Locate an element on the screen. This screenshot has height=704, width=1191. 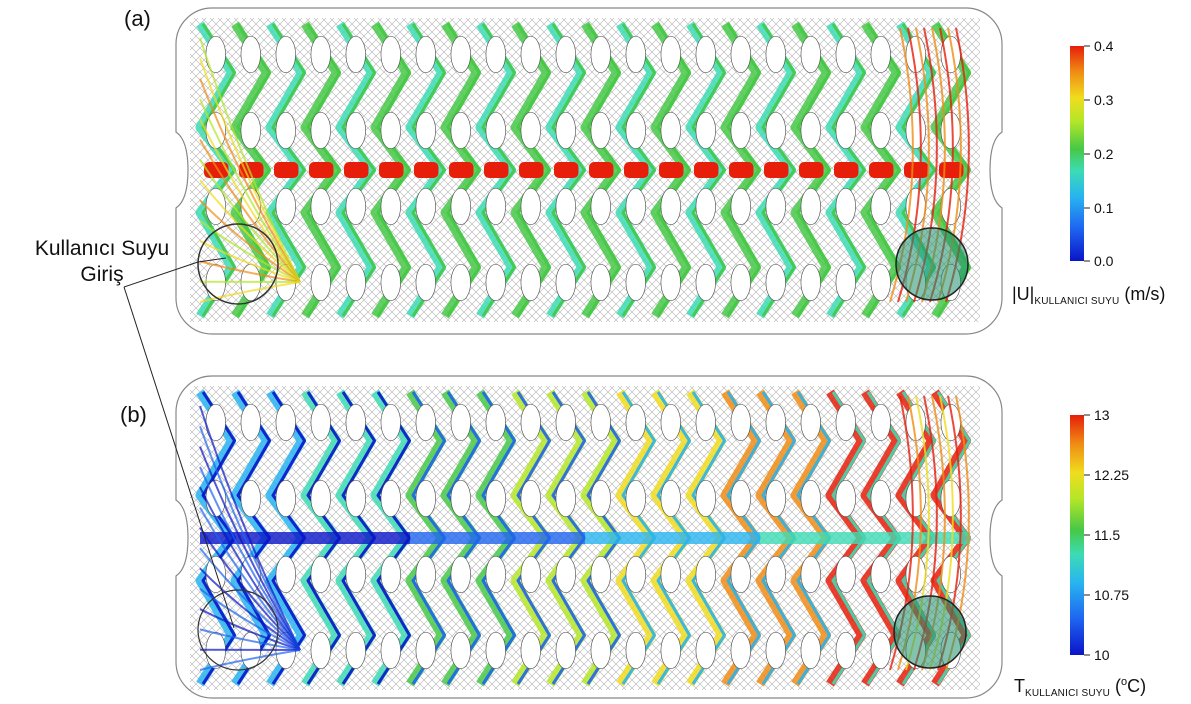
outlet-port-a is located at coordinates (932, 264).